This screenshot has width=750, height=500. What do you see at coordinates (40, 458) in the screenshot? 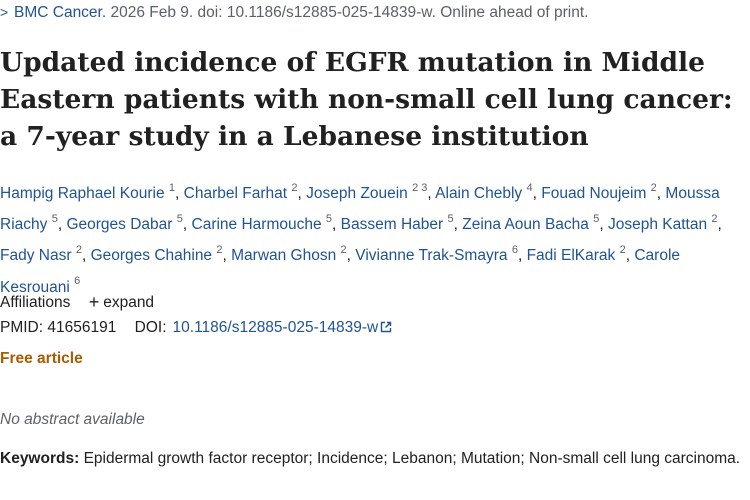
I see `keywords-label: Keywords:` at bounding box center [40, 458].